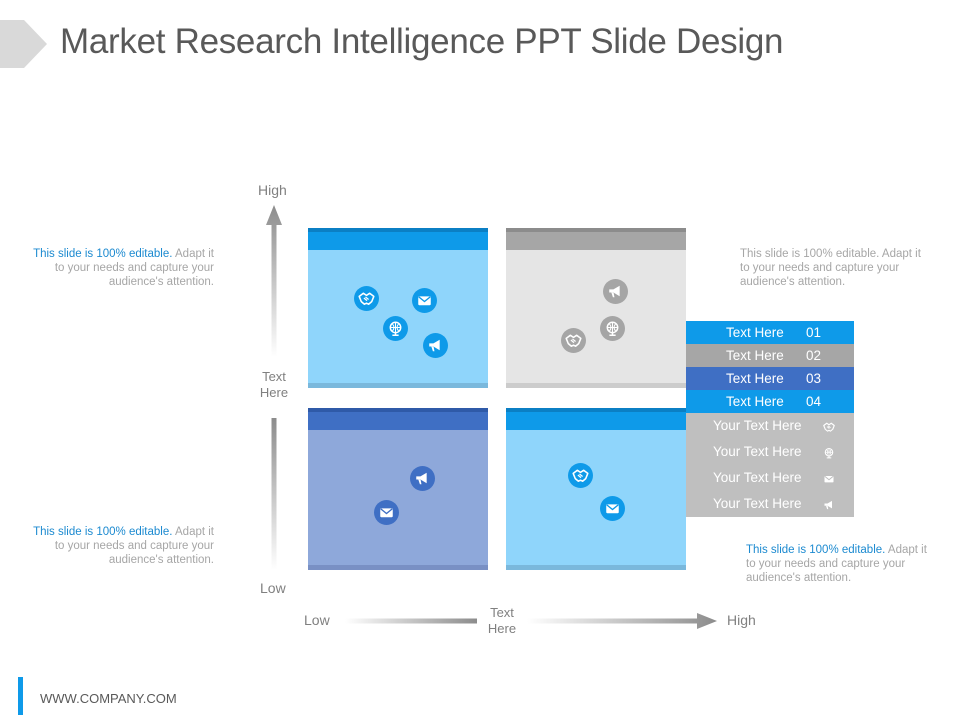  I want to click on legend-item-mail: Your Text Here, so click(770, 478).